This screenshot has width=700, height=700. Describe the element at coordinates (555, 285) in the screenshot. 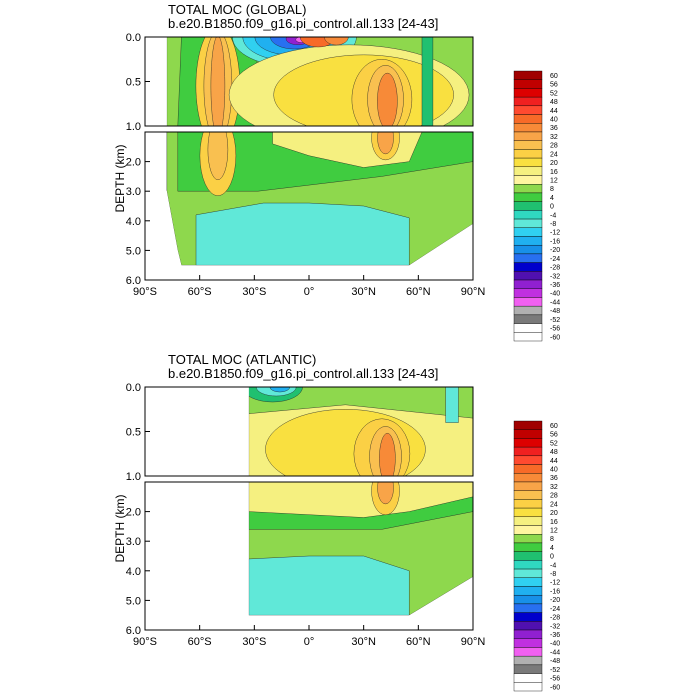

I see `global-colorbar-label: -36` at that location.